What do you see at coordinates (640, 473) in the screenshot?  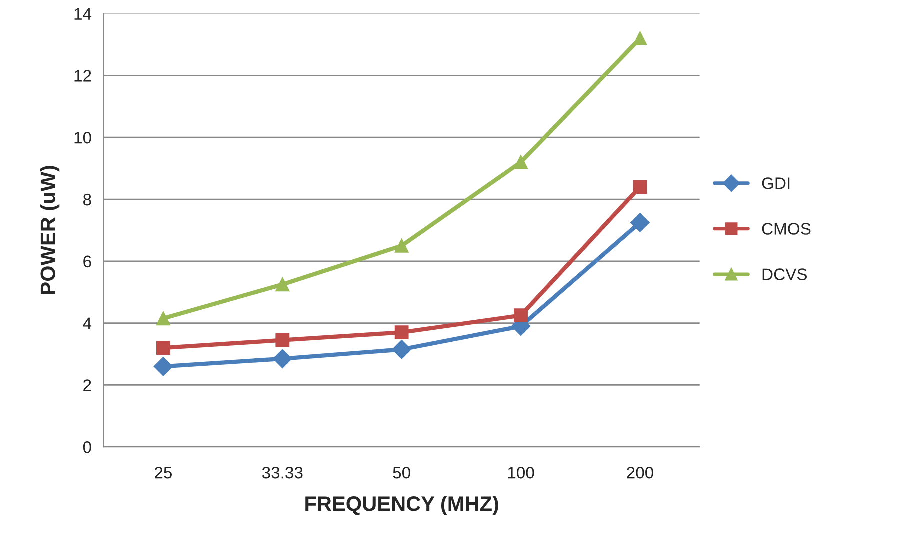 I see `x-tick-label: 200` at bounding box center [640, 473].